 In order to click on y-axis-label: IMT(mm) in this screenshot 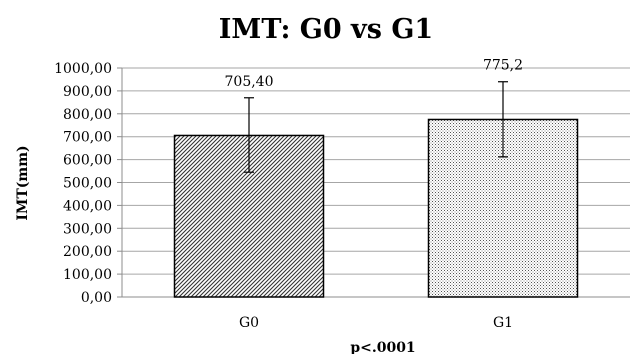, I will do `click(23, 182)`.